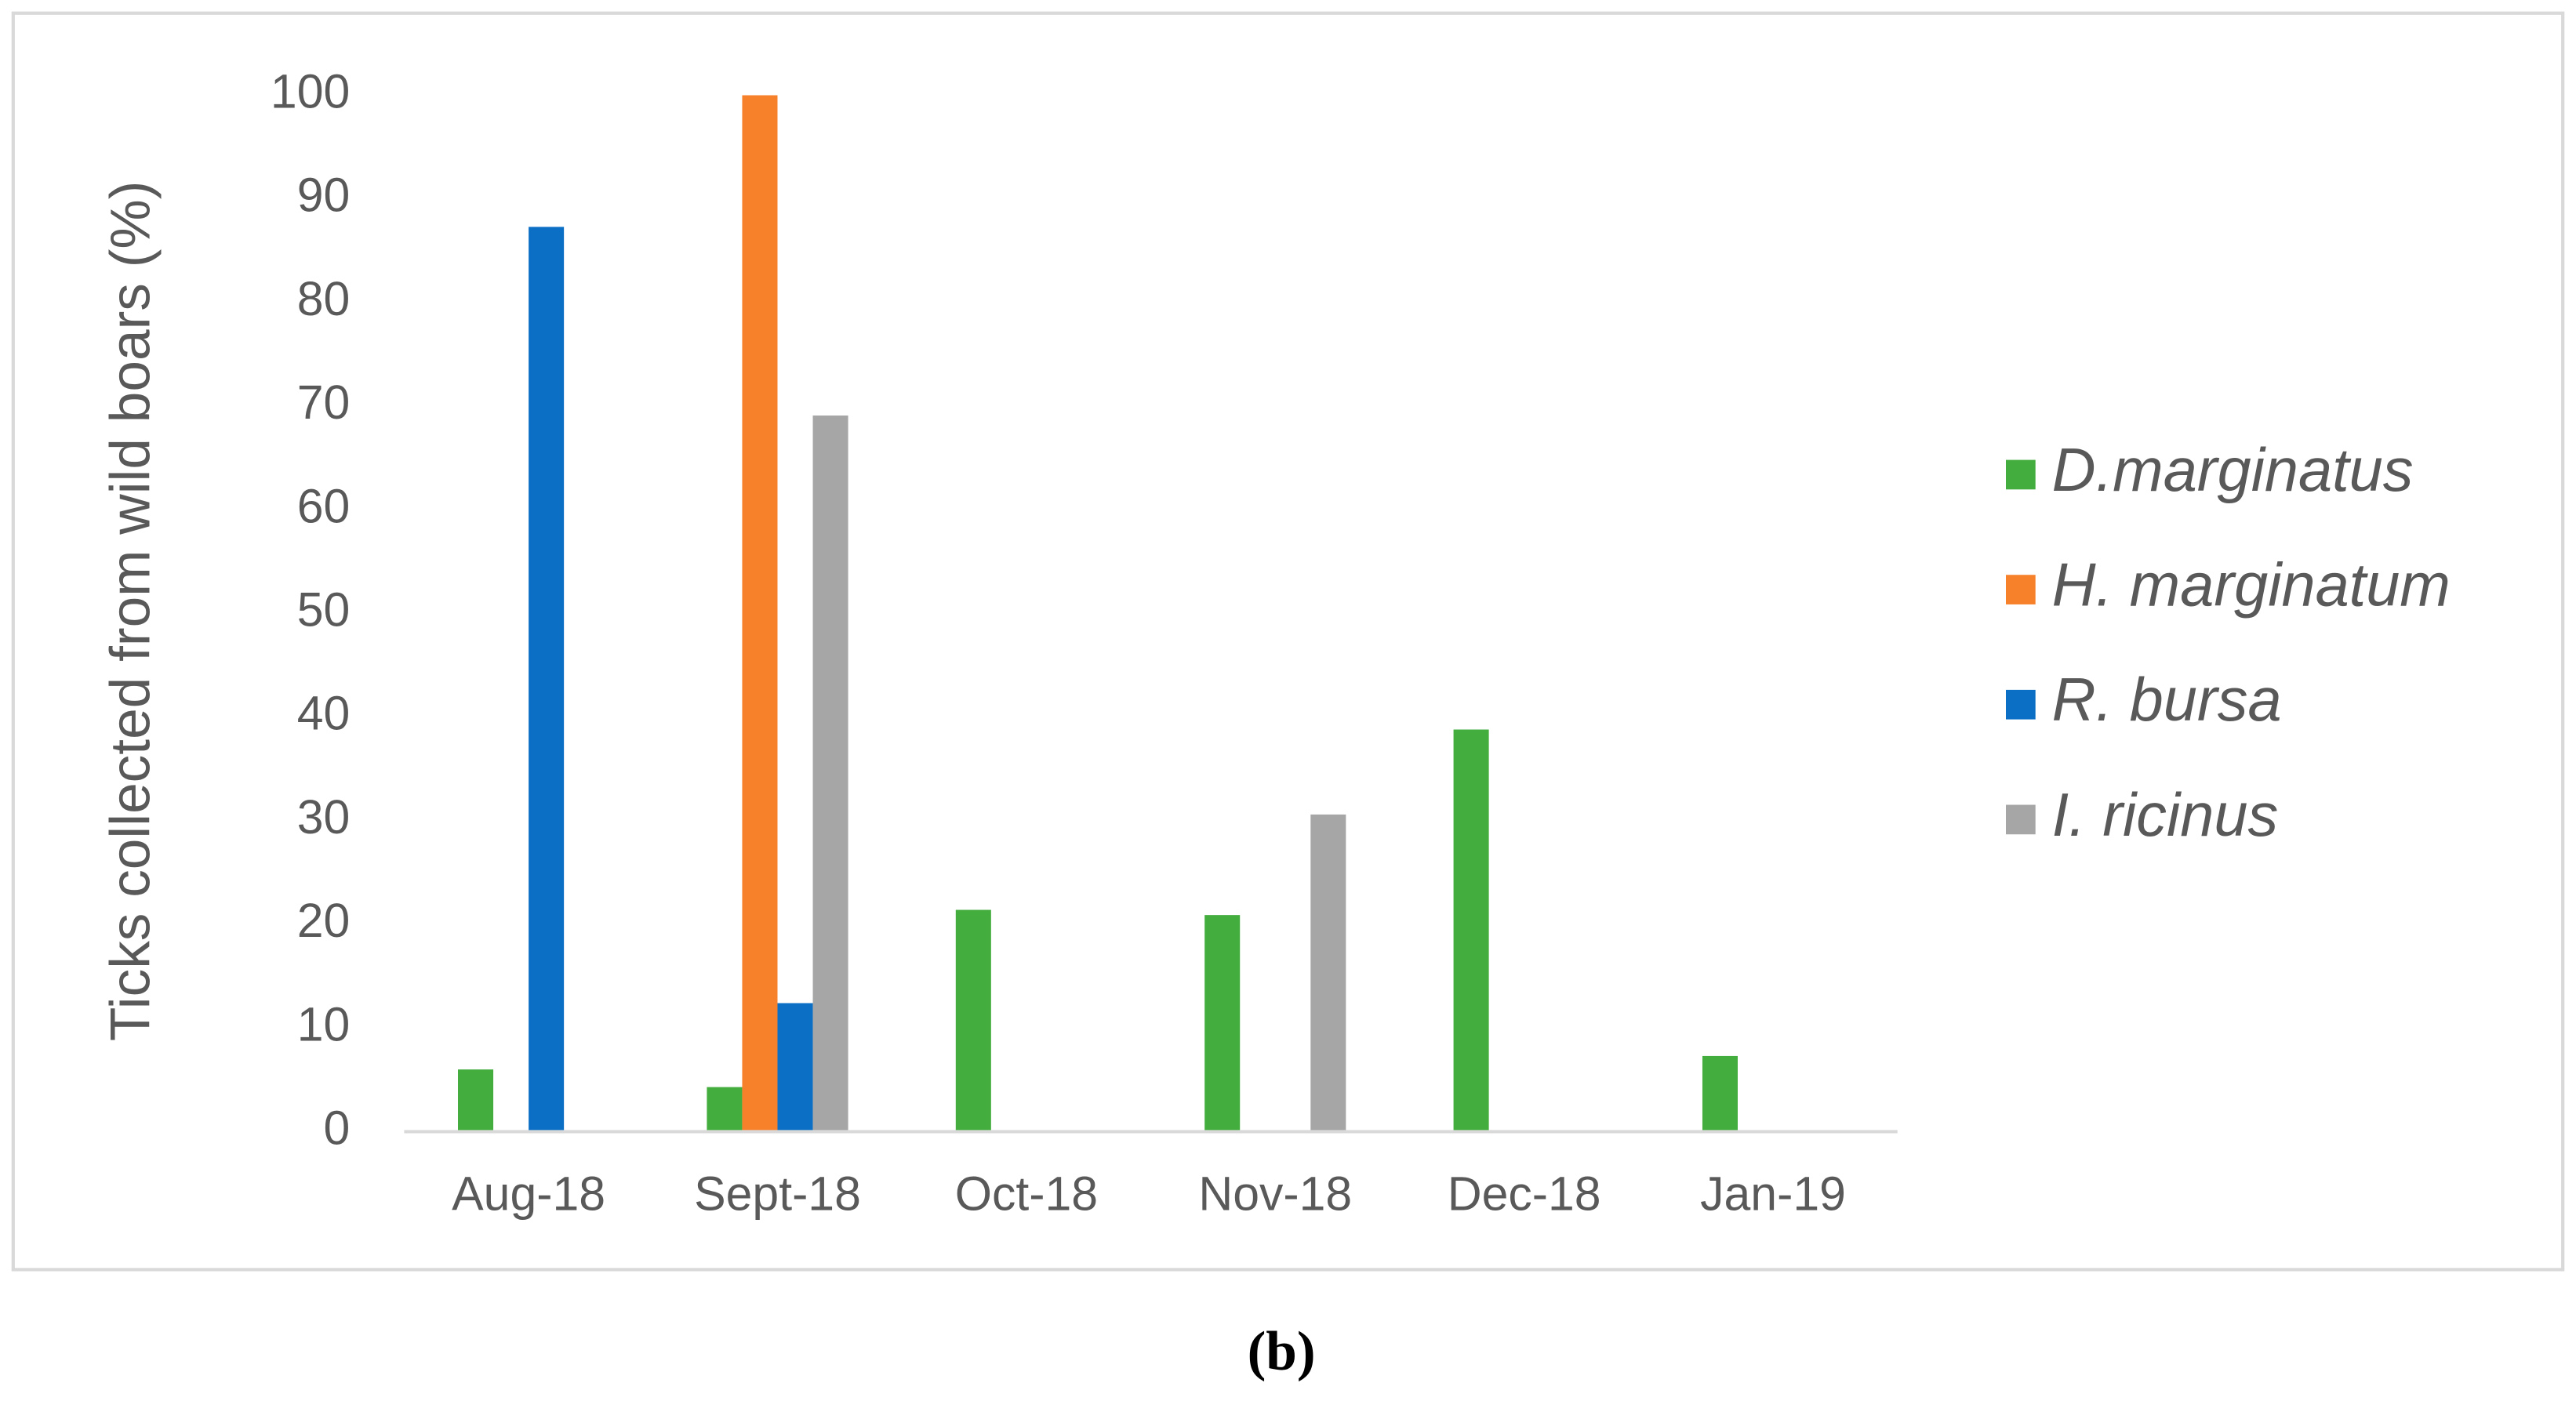  I want to click on y-tick-label: 70, so click(324, 402).